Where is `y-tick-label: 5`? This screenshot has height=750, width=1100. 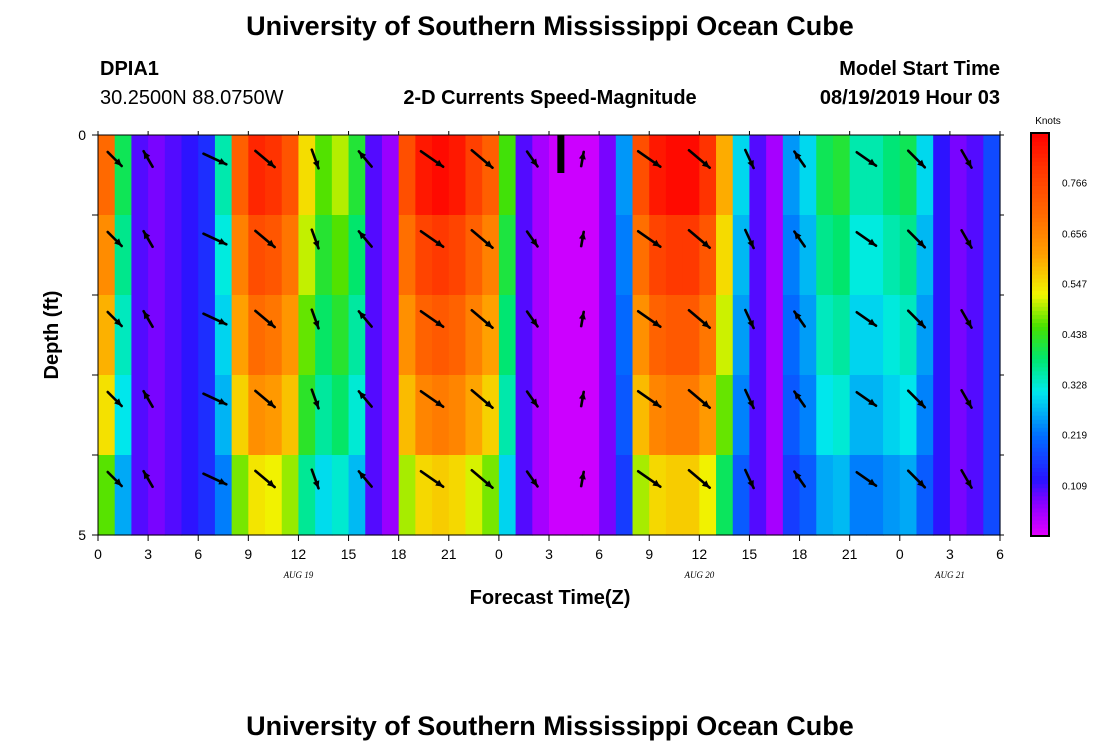
y-tick-label: 5 is located at coordinates (82, 535).